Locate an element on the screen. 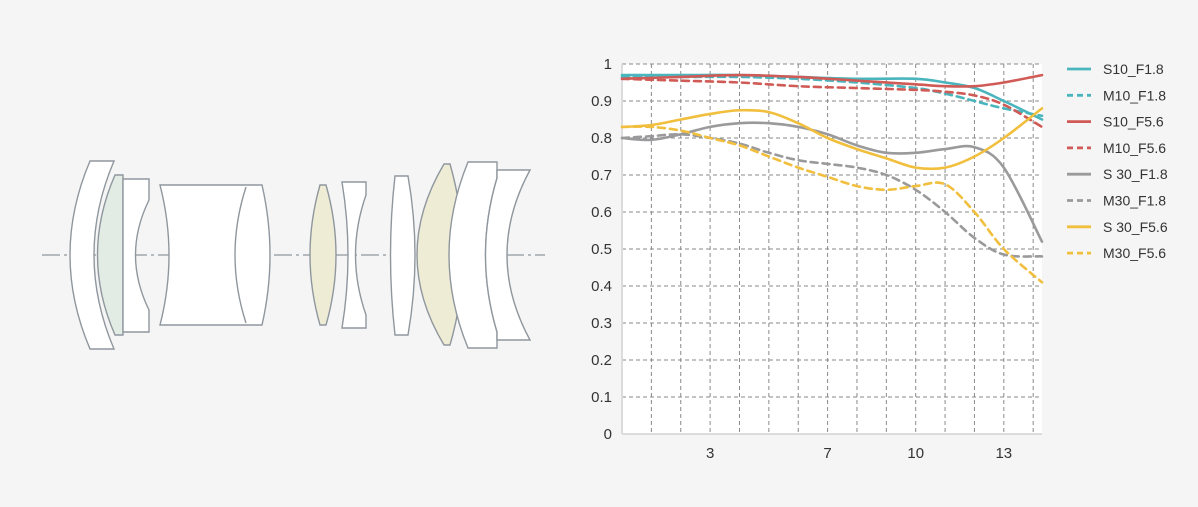 The height and width of the screenshot is (507, 1198). legend-label: S 30_F5.6 is located at coordinates (1135, 227).